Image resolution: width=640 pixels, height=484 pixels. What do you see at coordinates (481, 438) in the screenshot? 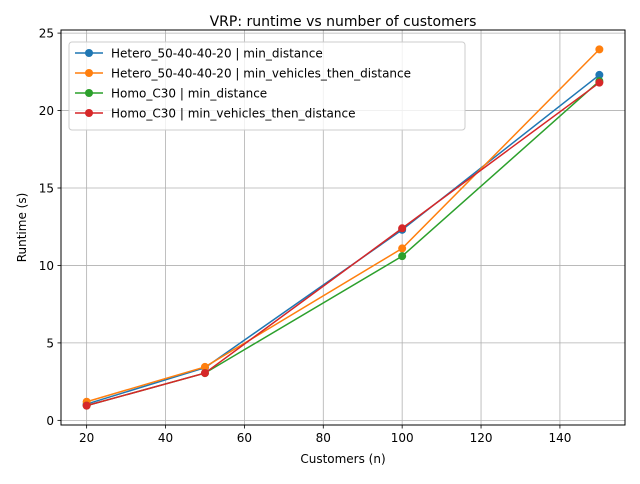
I see `x-tick-label: 120` at bounding box center [481, 438].